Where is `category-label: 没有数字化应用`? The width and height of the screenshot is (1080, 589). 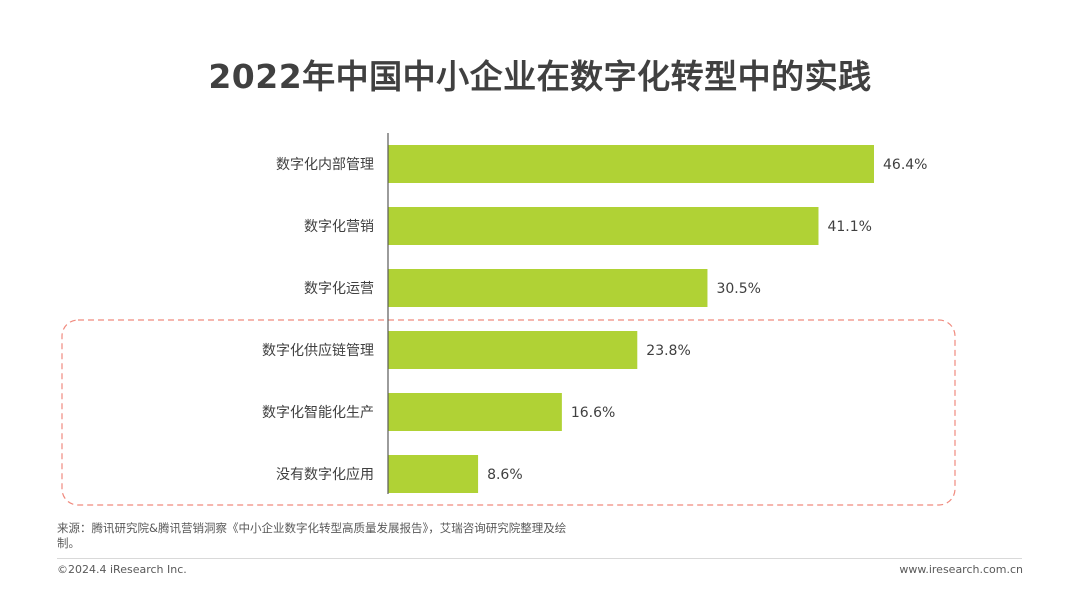 category-label: 没有数字化应用 is located at coordinates (325, 474).